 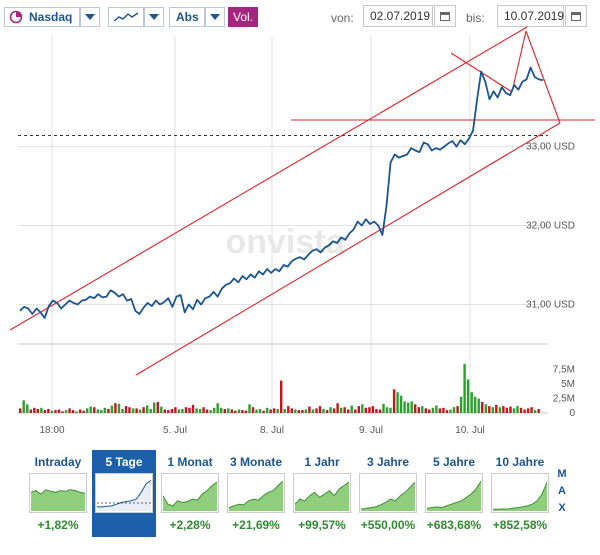 What do you see at coordinates (215, 17) in the screenshot?
I see `scale-dropdown-button` at bounding box center [215, 17].